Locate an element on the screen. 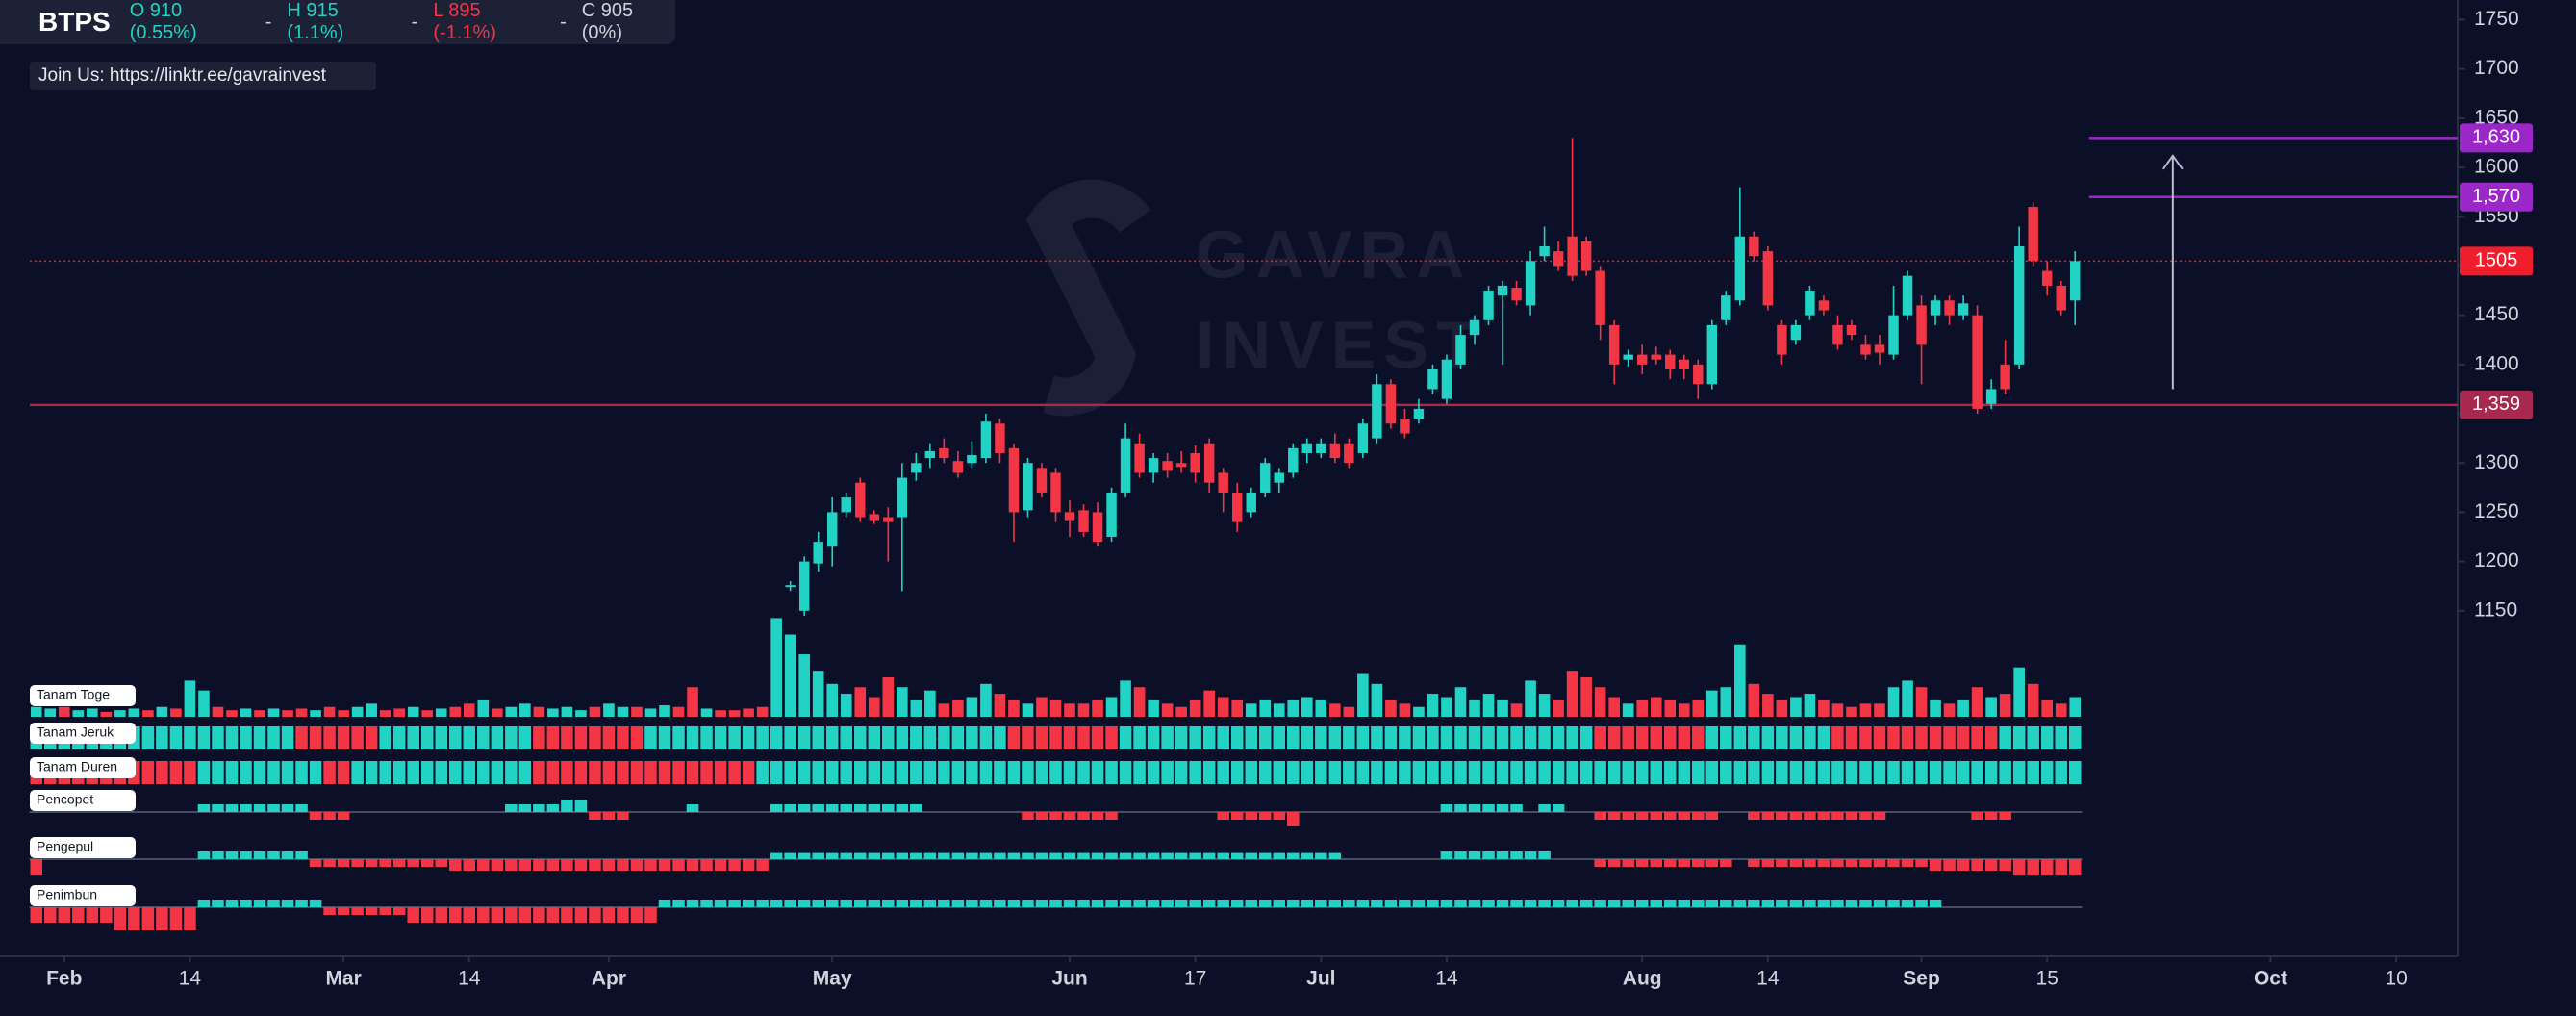 Image resolution: width=2576 pixels, height=1016 pixels. link-box: Join Us: https://linktr.ee/gavrainvest is located at coordinates (203, 76).